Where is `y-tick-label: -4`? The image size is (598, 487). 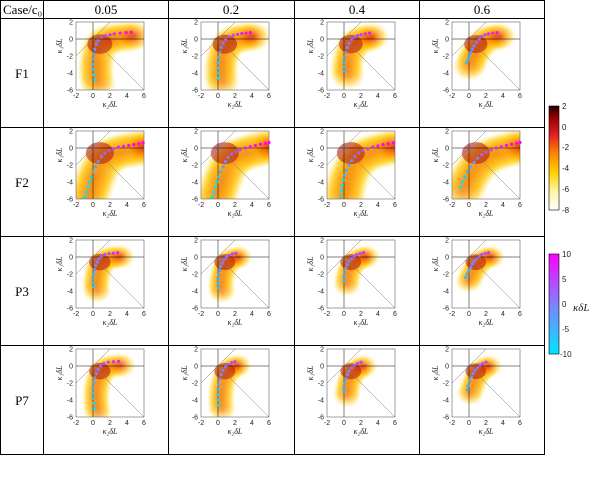
y-tick-label: -4 is located at coordinates (446, 183).